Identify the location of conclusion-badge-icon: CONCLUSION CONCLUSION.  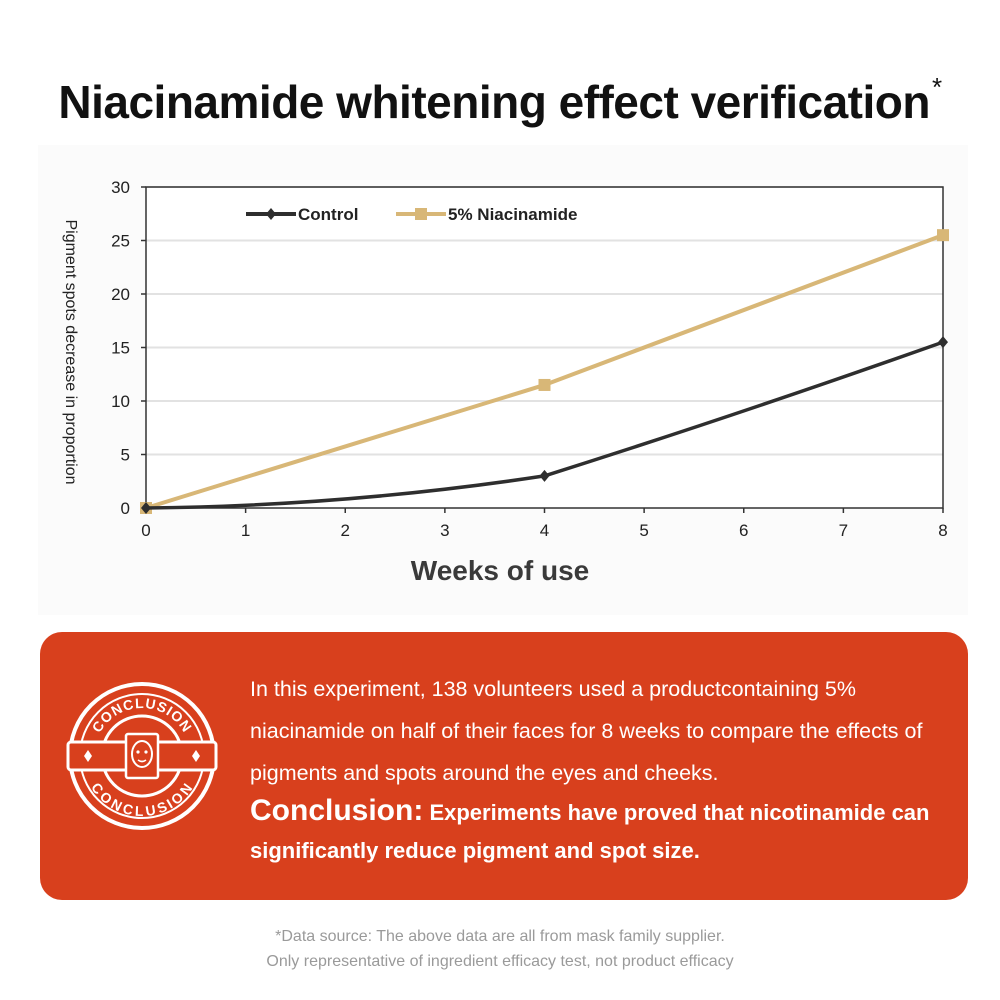
(142, 756).